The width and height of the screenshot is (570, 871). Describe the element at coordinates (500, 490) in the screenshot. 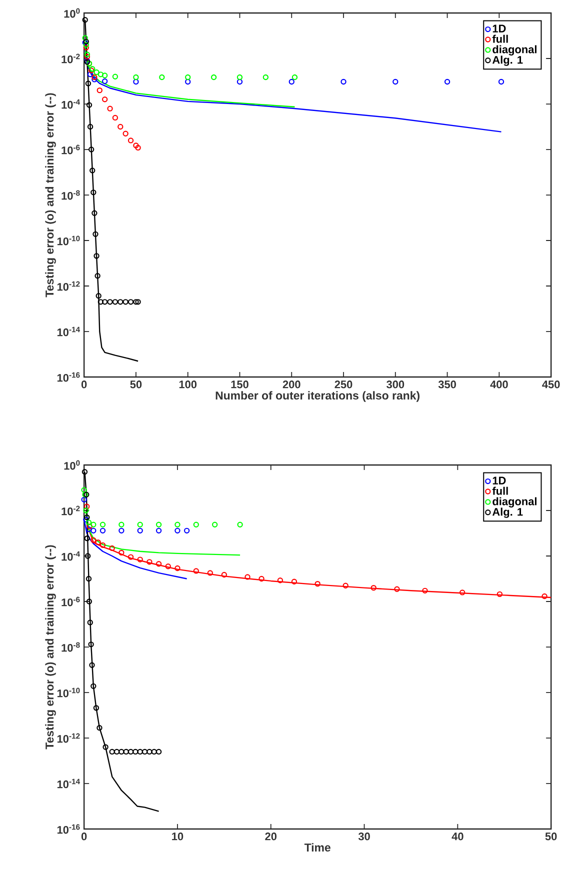

I see `legend-label: full` at that location.